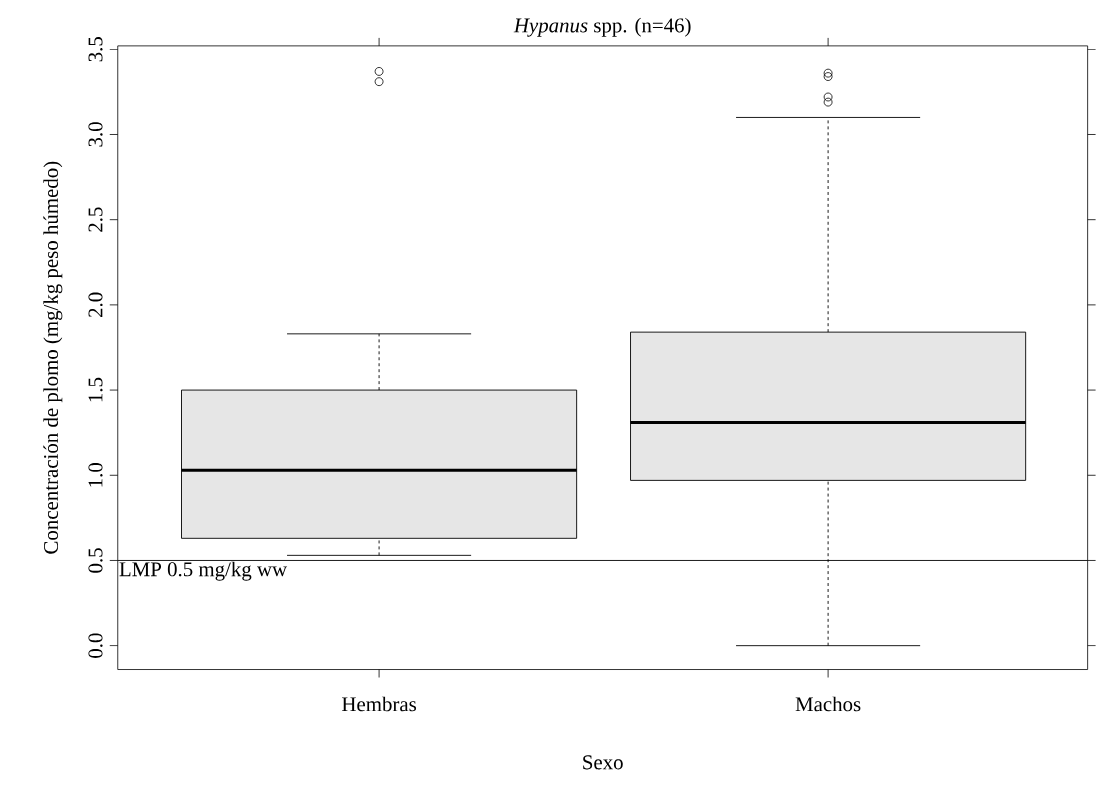 This screenshot has width=1096, height=798. What do you see at coordinates (95, 219) in the screenshot?
I see `y-tick-label: 2.5` at bounding box center [95, 219].